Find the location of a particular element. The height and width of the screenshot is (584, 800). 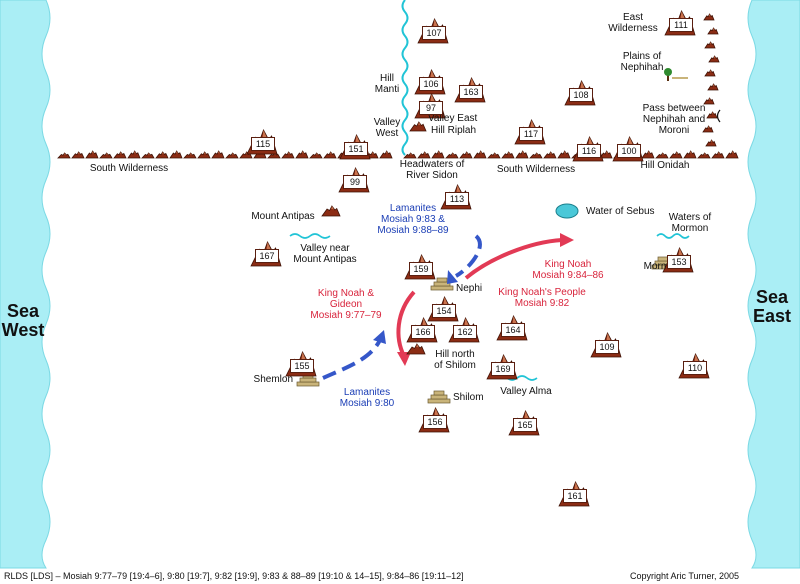

waters-of-mormon-label: Waters of Mormon is located at coordinates (690, 223).